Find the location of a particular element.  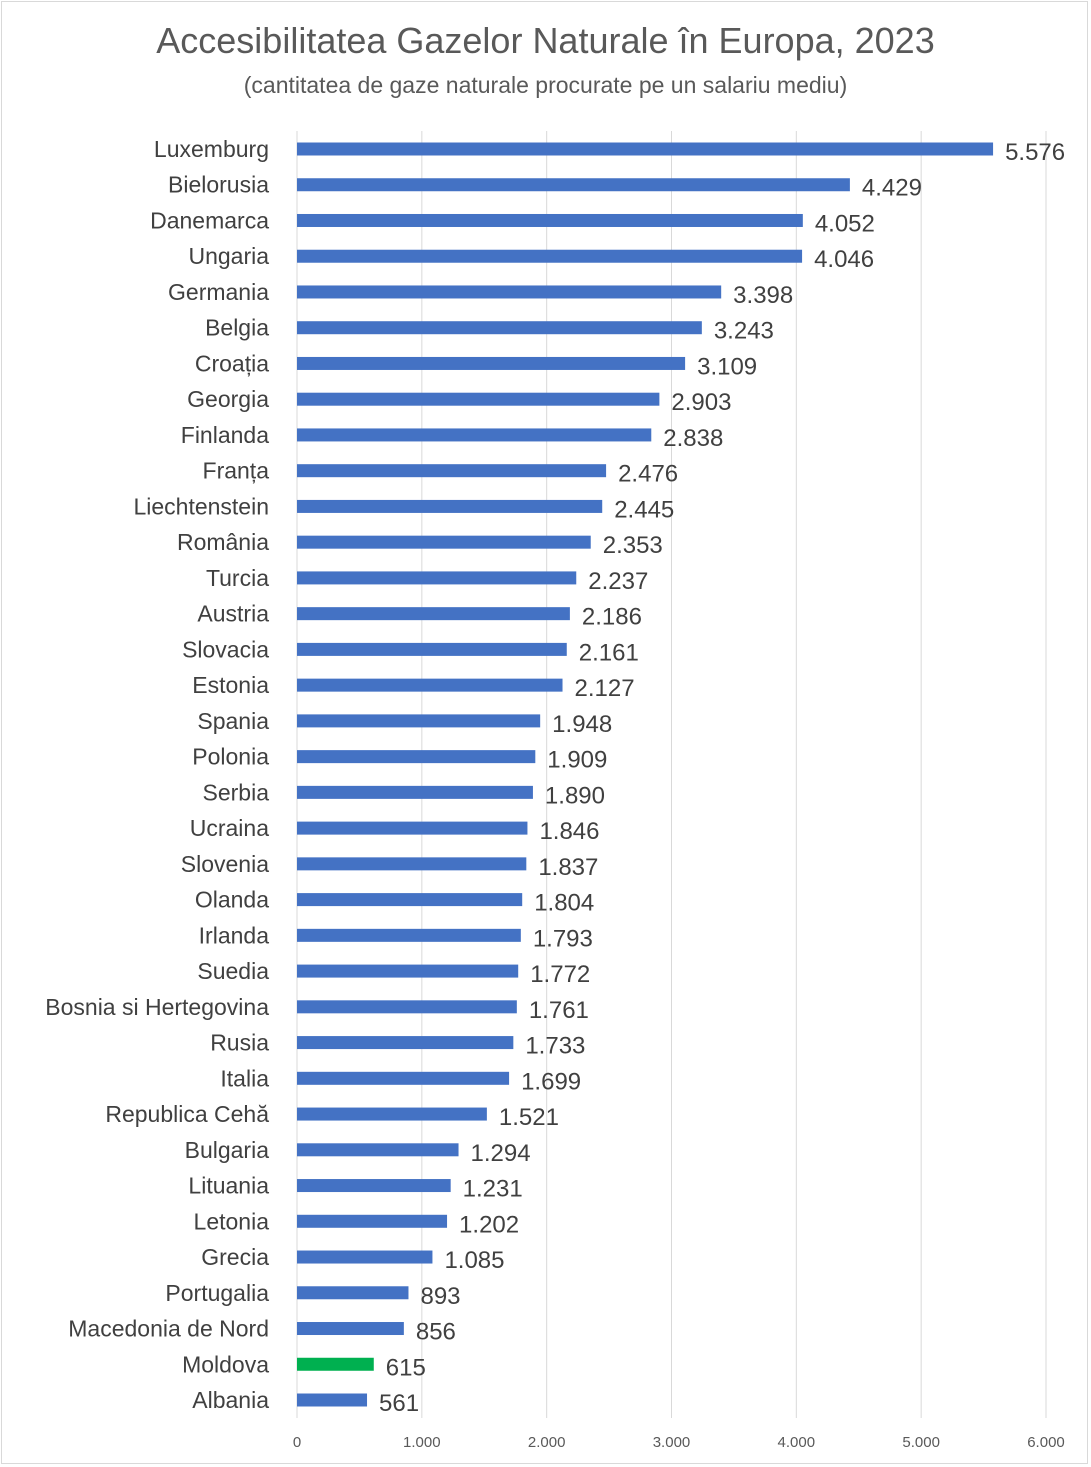

data-label: 2.903 is located at coordinates (701, 402).